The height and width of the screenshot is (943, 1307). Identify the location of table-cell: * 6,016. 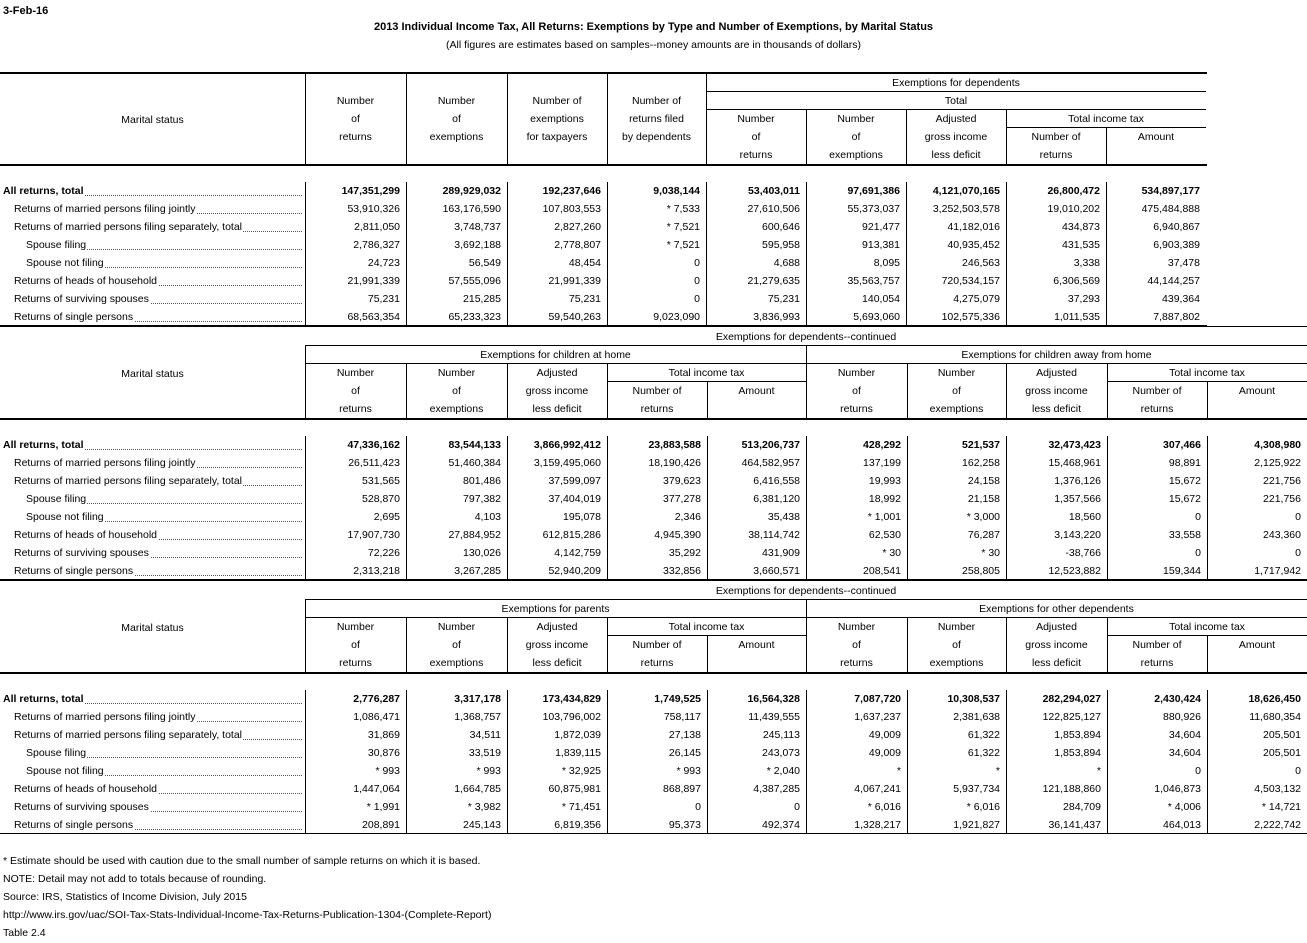
(884, 807).